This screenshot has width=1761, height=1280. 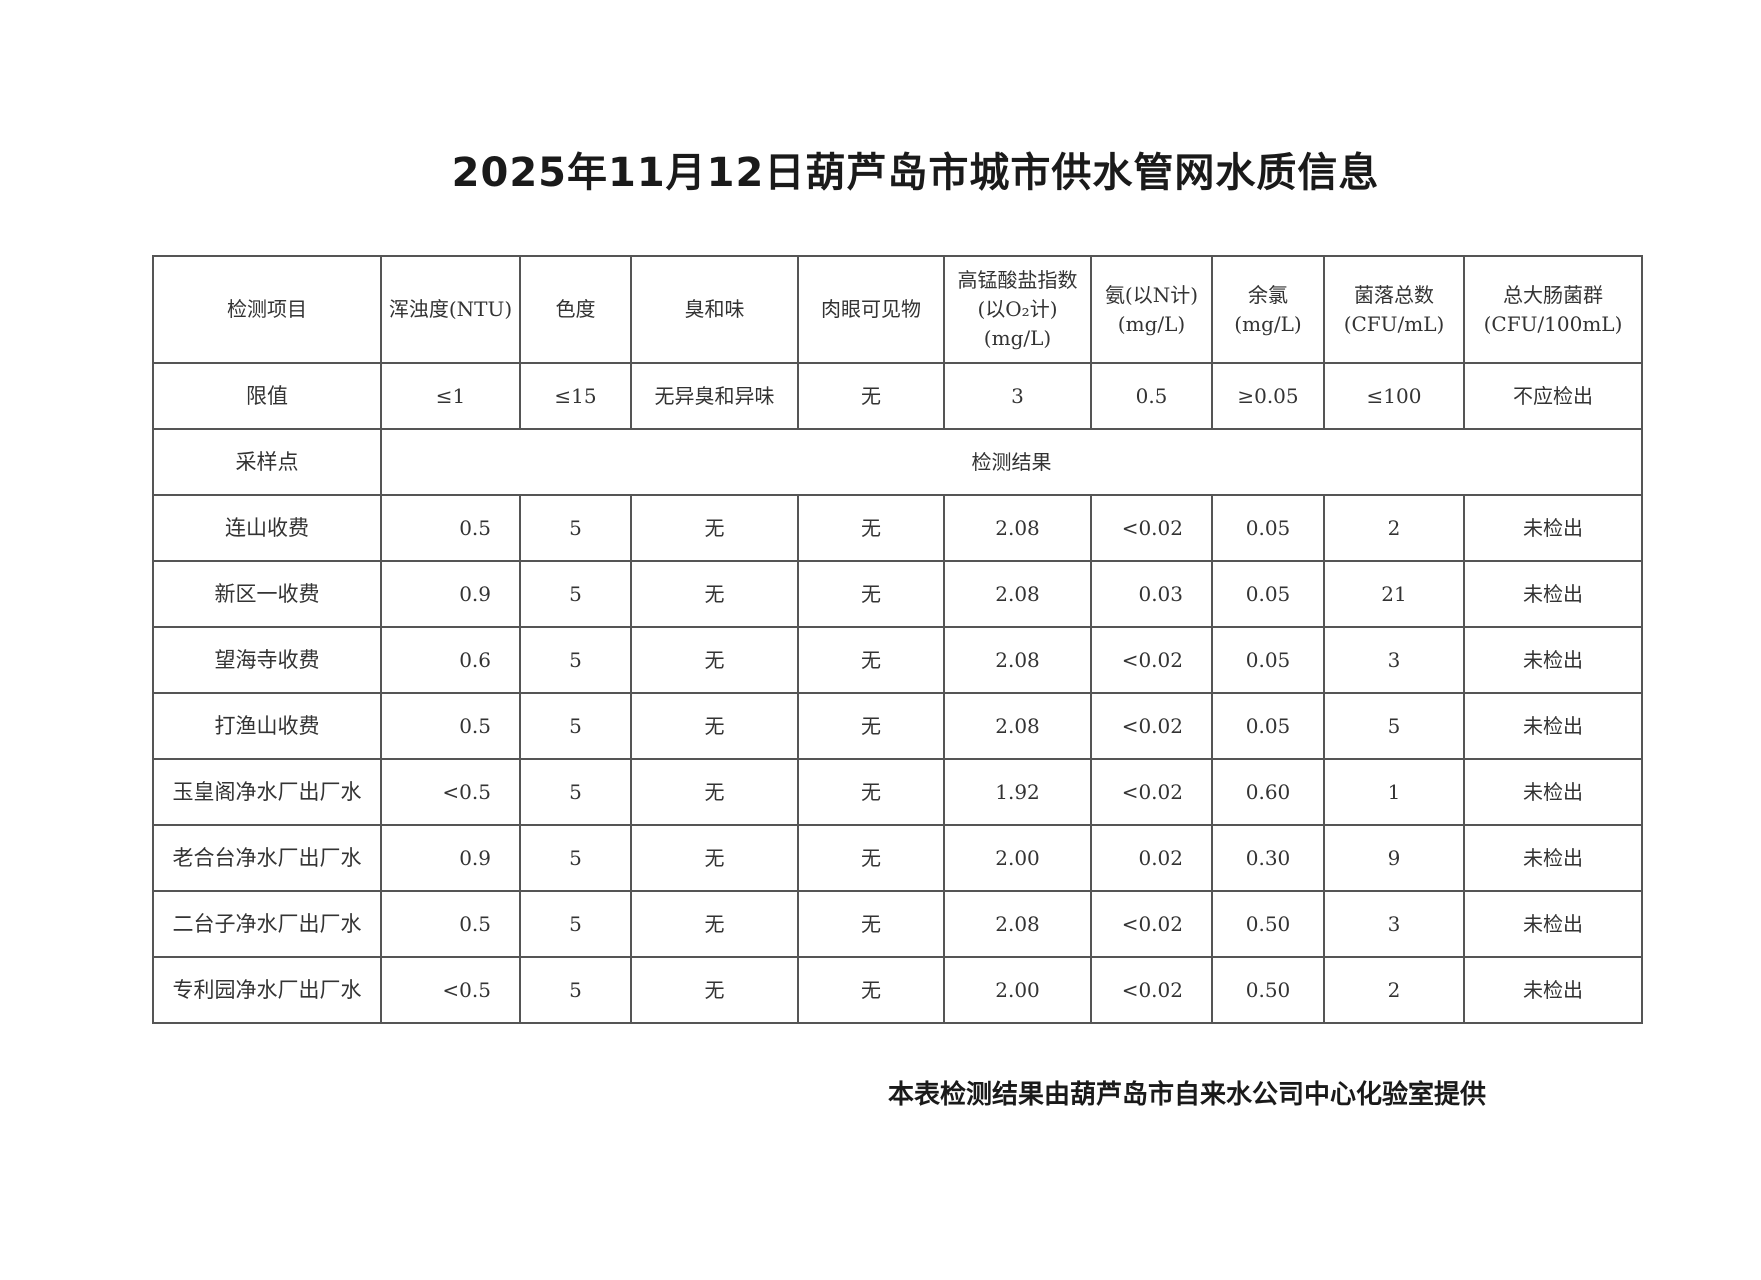 I want to click on limit-cell: 3, so click(x=1017, y=396).